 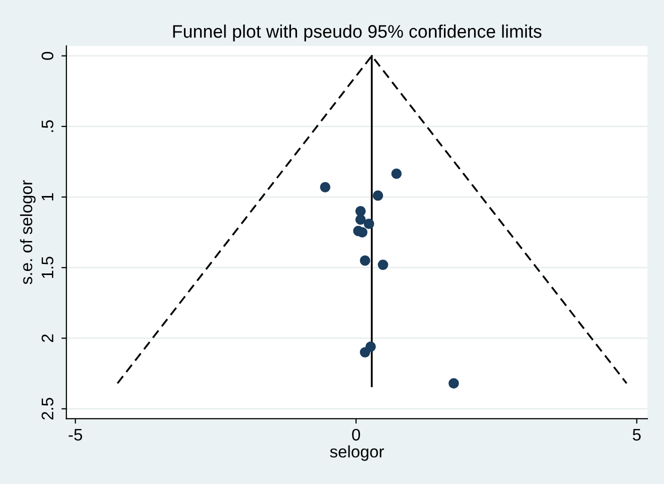 I want to click on y-tick-label: .5, so click(x=48, y=126).